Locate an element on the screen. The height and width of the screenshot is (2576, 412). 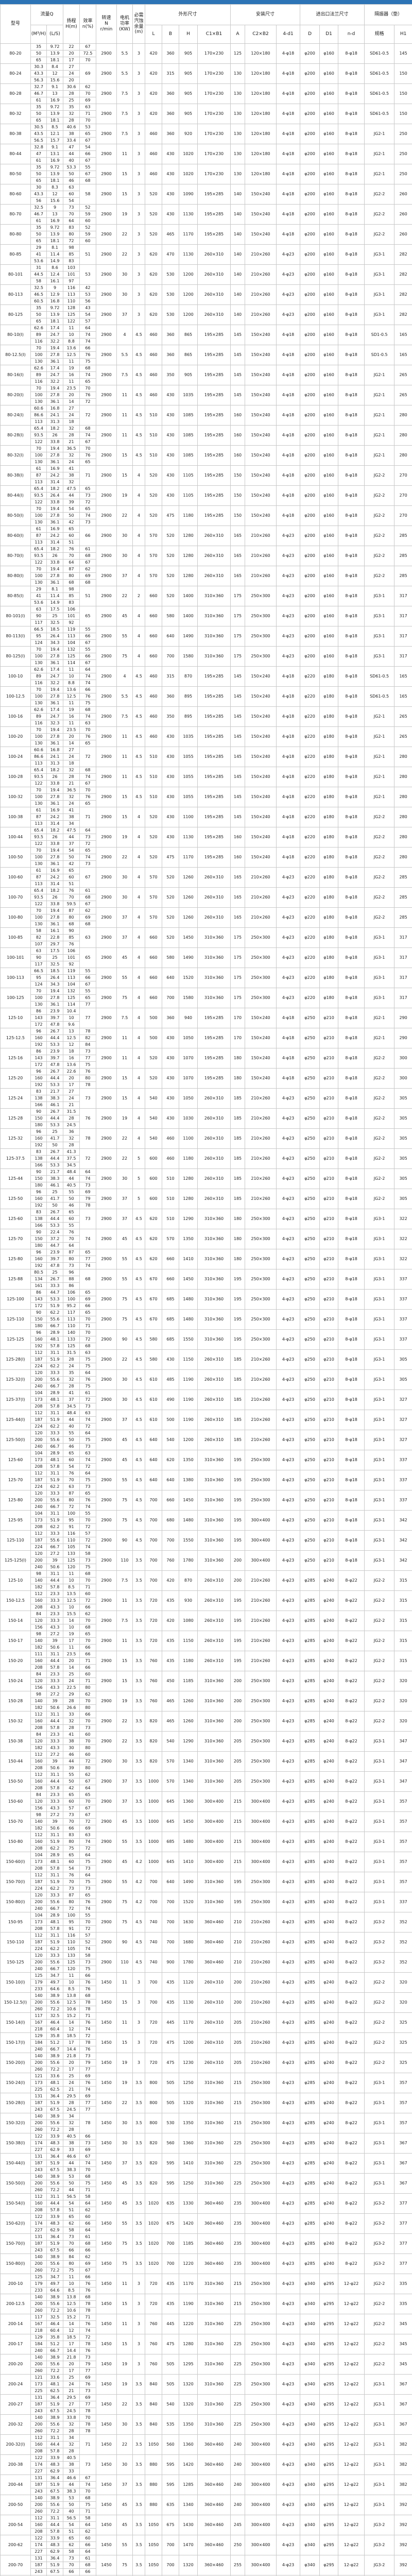
npsh-cell: 3.5 is located at coordinates (138, 1580).